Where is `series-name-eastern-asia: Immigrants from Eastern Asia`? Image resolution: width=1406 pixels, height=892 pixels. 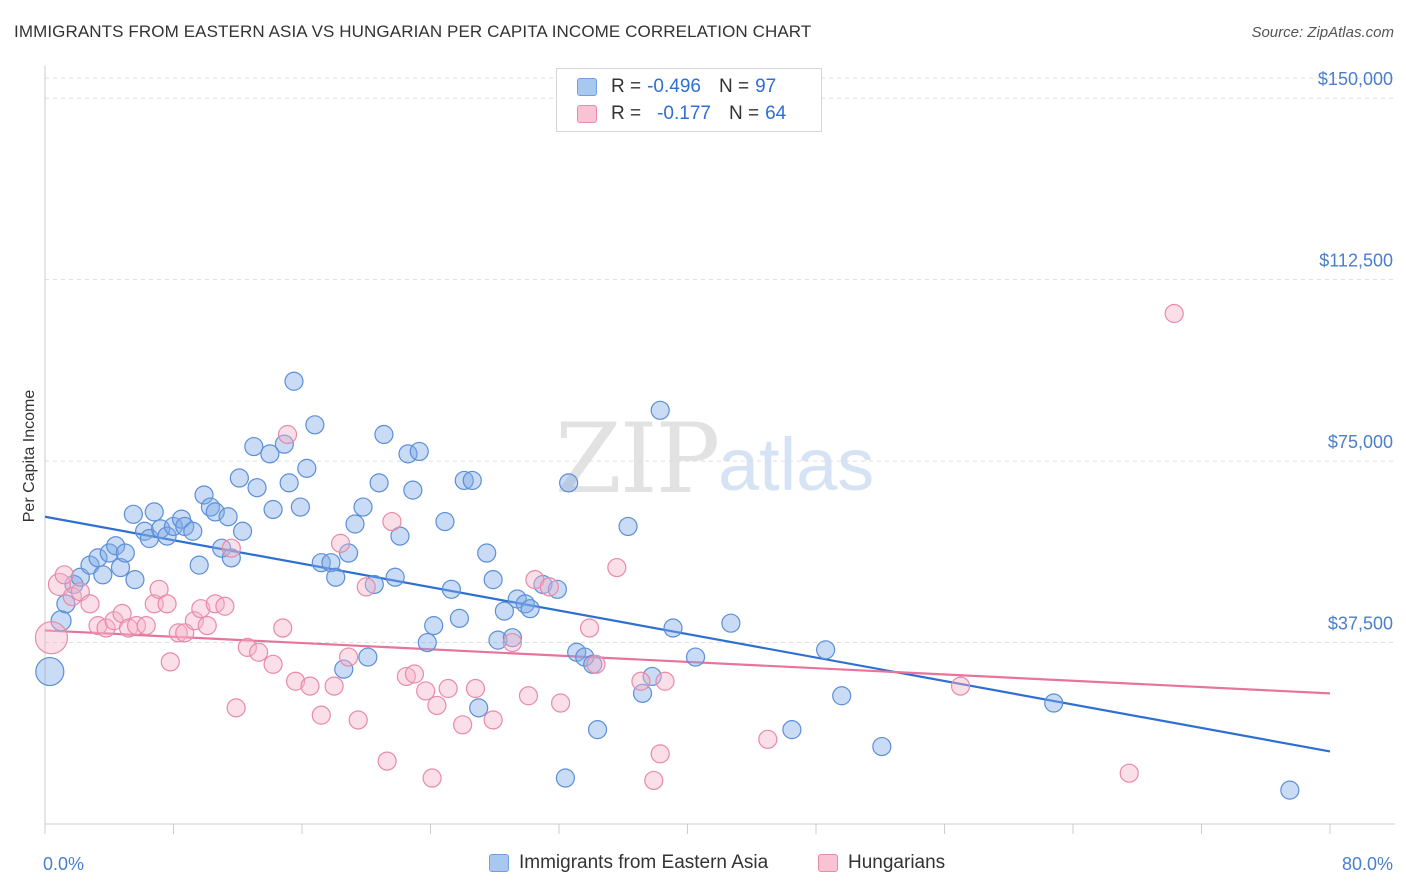
series-name-eastern-asia: Immigrants from Eastern Asia is located at coordinates (644, 862).